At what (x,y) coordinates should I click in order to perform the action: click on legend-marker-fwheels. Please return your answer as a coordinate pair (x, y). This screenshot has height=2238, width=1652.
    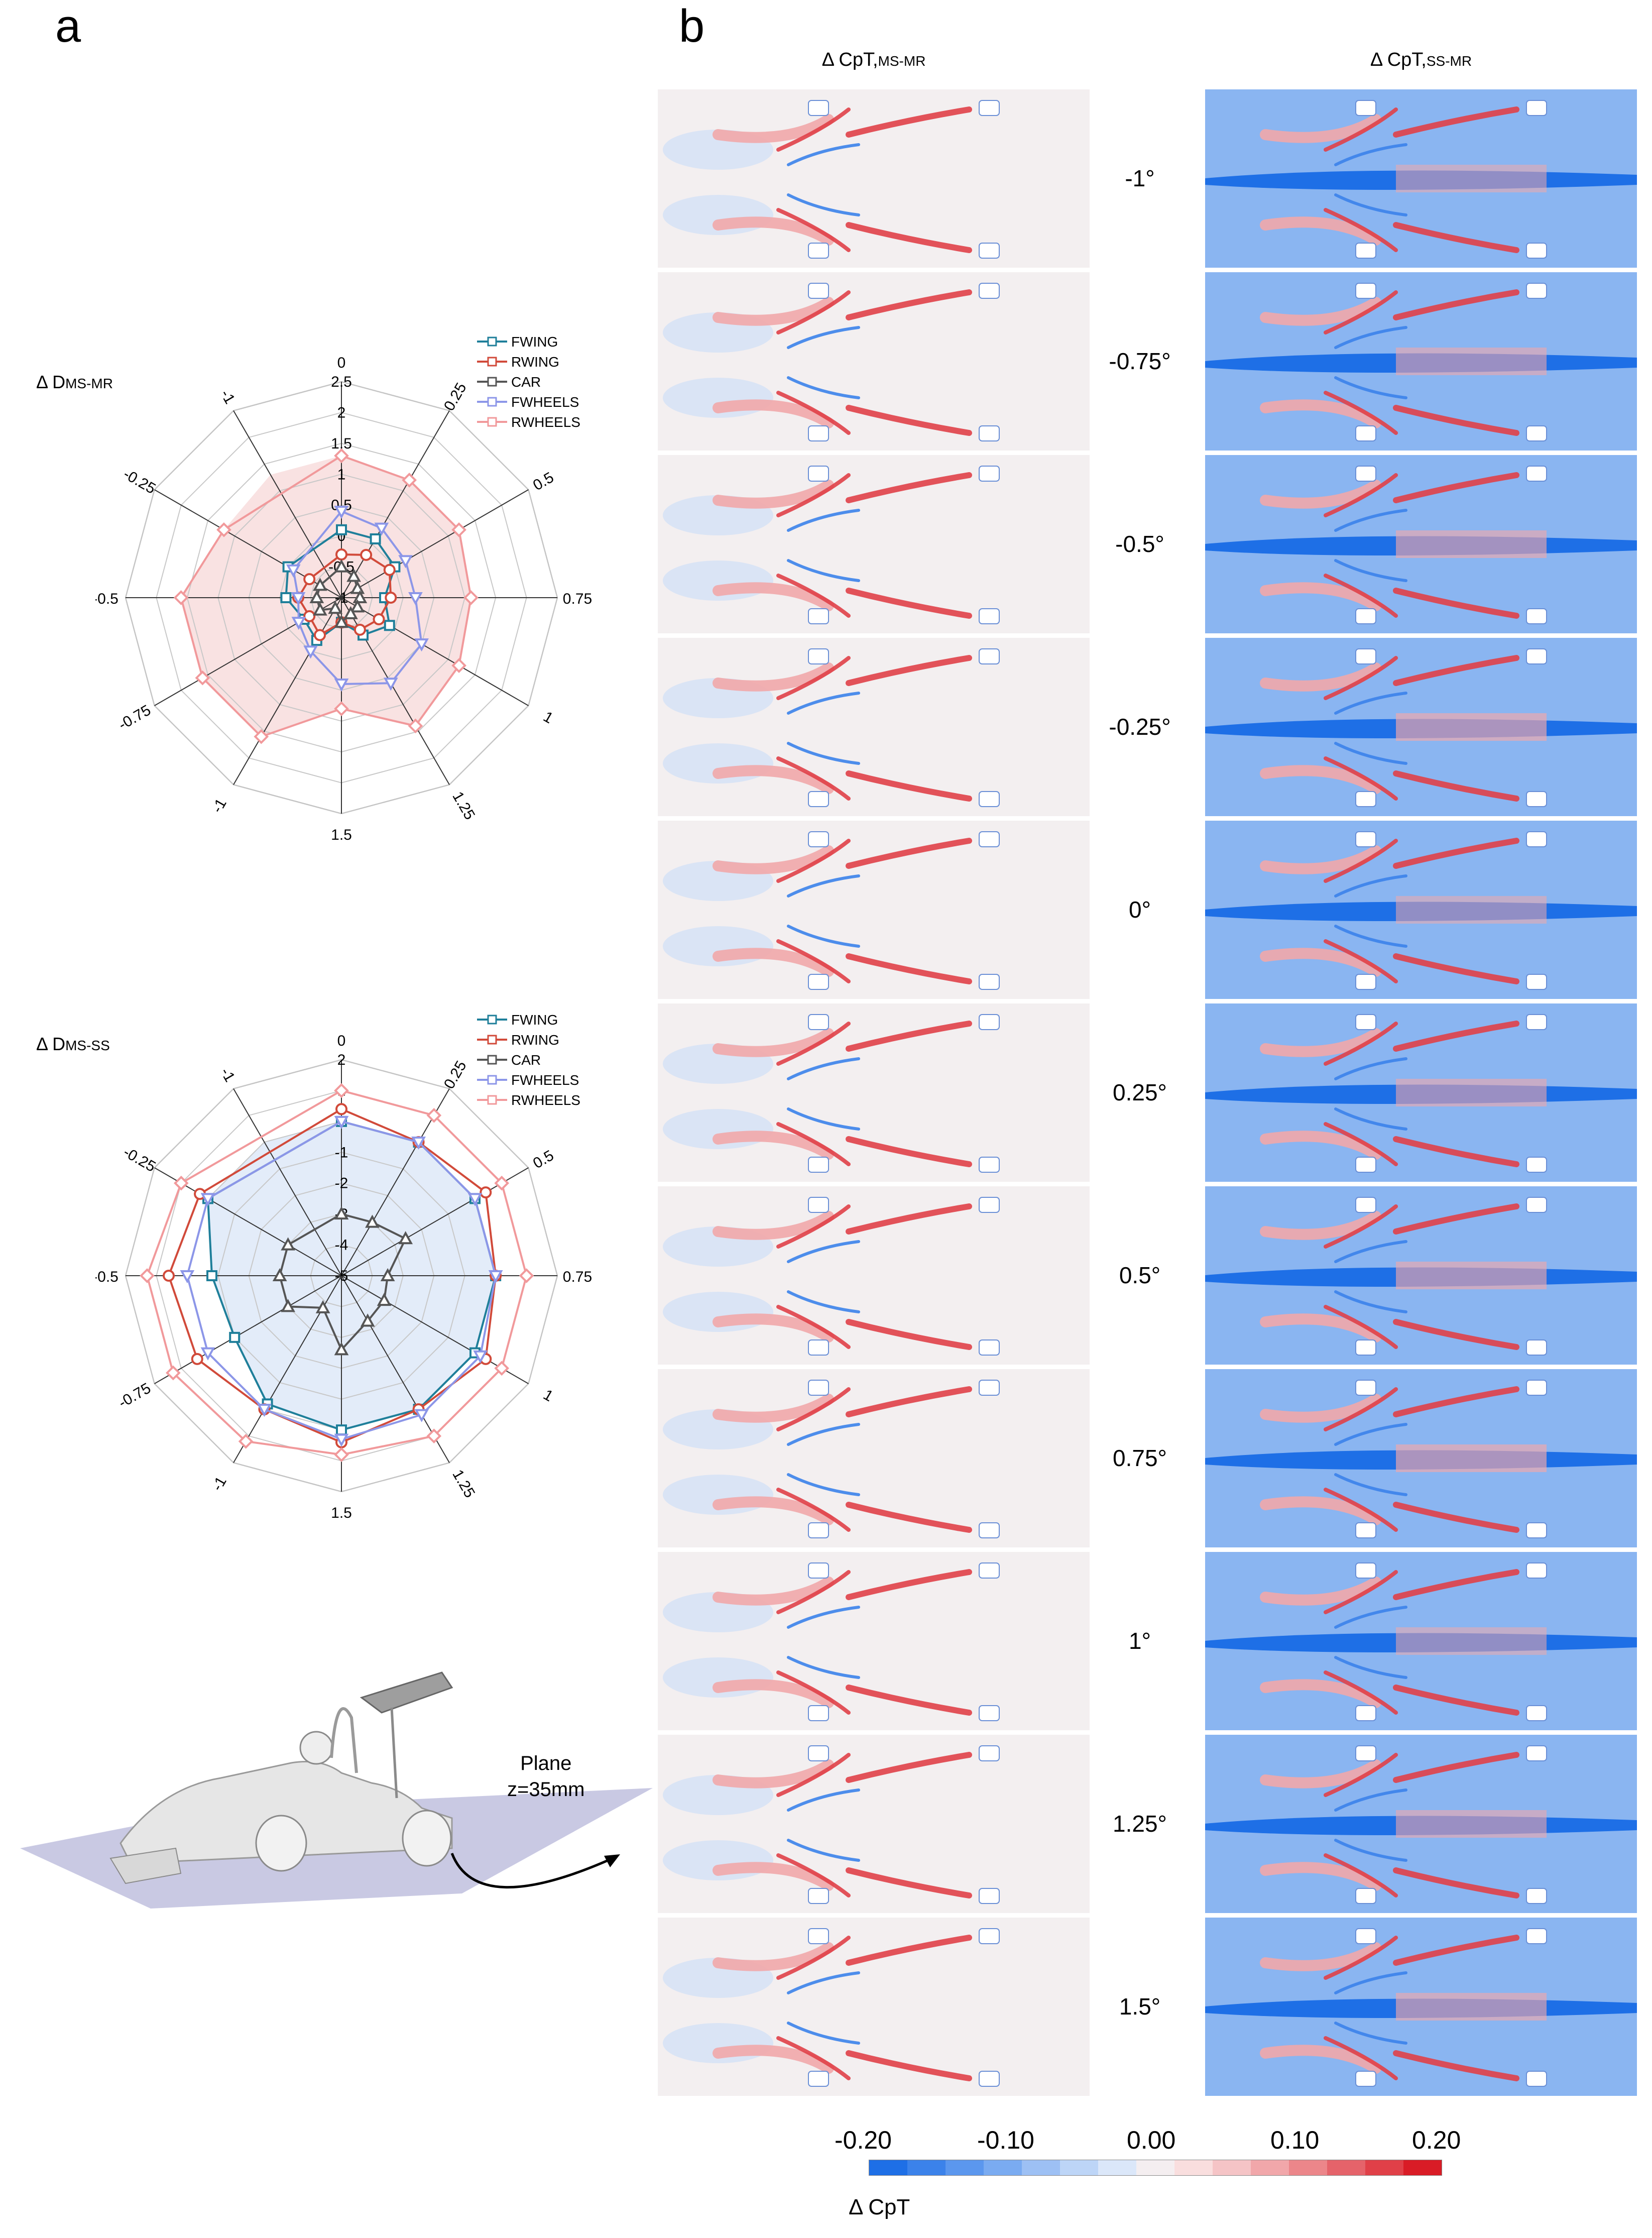
    Looking at the image, I should click on (492, 1080).